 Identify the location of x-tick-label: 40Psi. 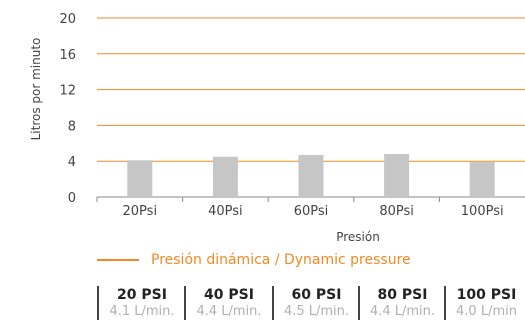
(225, 211).